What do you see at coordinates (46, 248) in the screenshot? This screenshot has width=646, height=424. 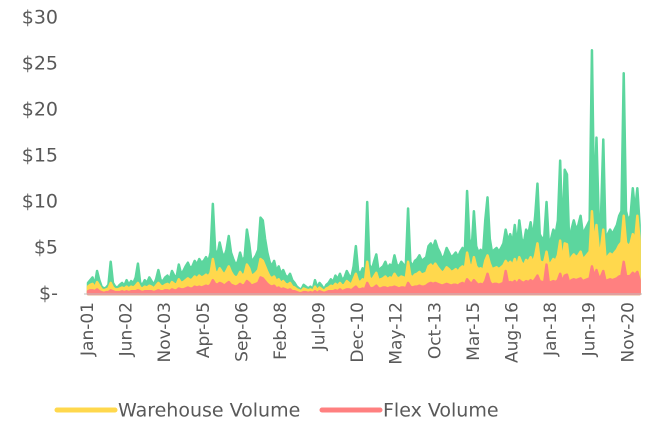 I see `y-tick-label: $5` at bounding box center [46, 248].